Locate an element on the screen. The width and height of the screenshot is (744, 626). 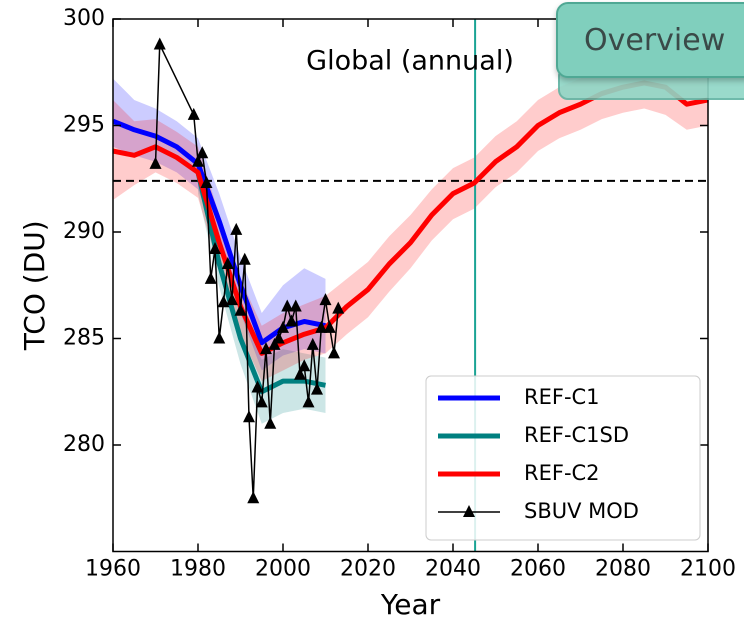
y-tick-label: 290 is located at coordinates (84, 231).